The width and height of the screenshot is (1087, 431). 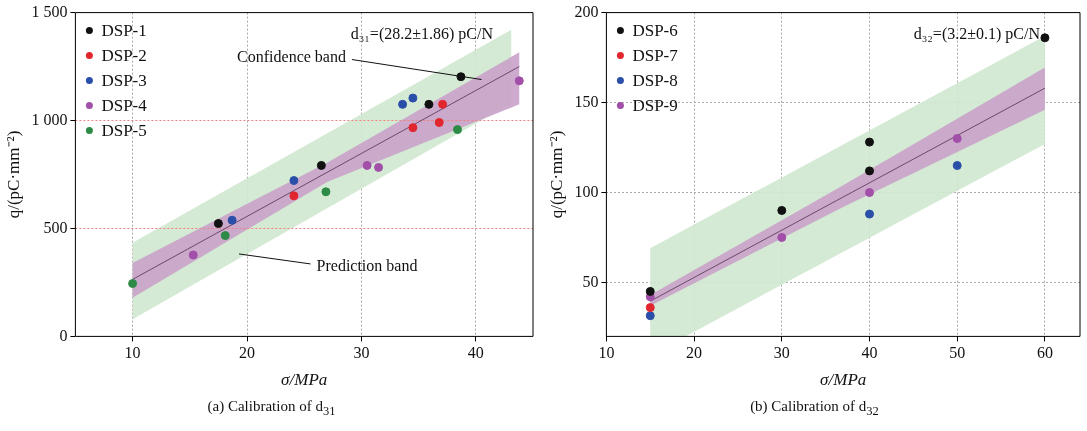 I want to click on legend-label: DSP-9, so click(x=655, y=106).